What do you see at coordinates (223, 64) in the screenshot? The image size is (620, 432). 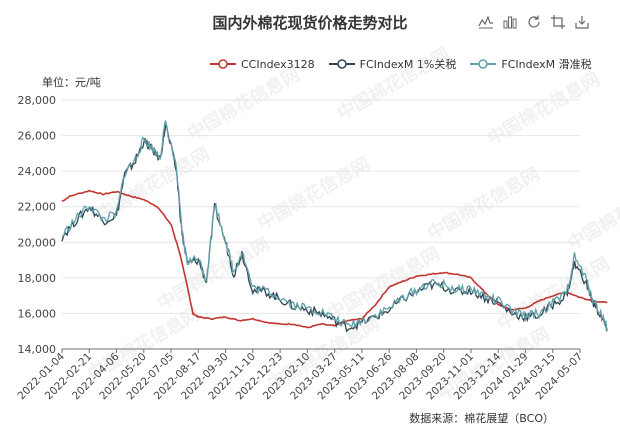 I see `legend-marker-ccindex` at bounding box center [223, 64].